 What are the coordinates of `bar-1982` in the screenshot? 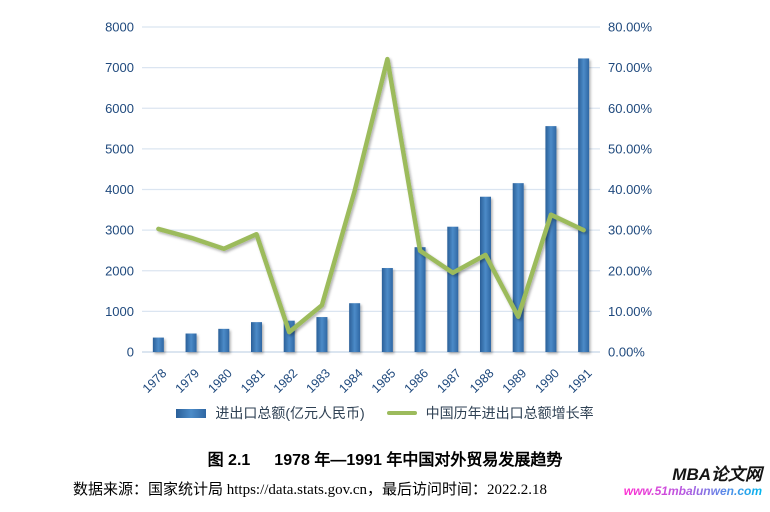 It's located at (289, 336).